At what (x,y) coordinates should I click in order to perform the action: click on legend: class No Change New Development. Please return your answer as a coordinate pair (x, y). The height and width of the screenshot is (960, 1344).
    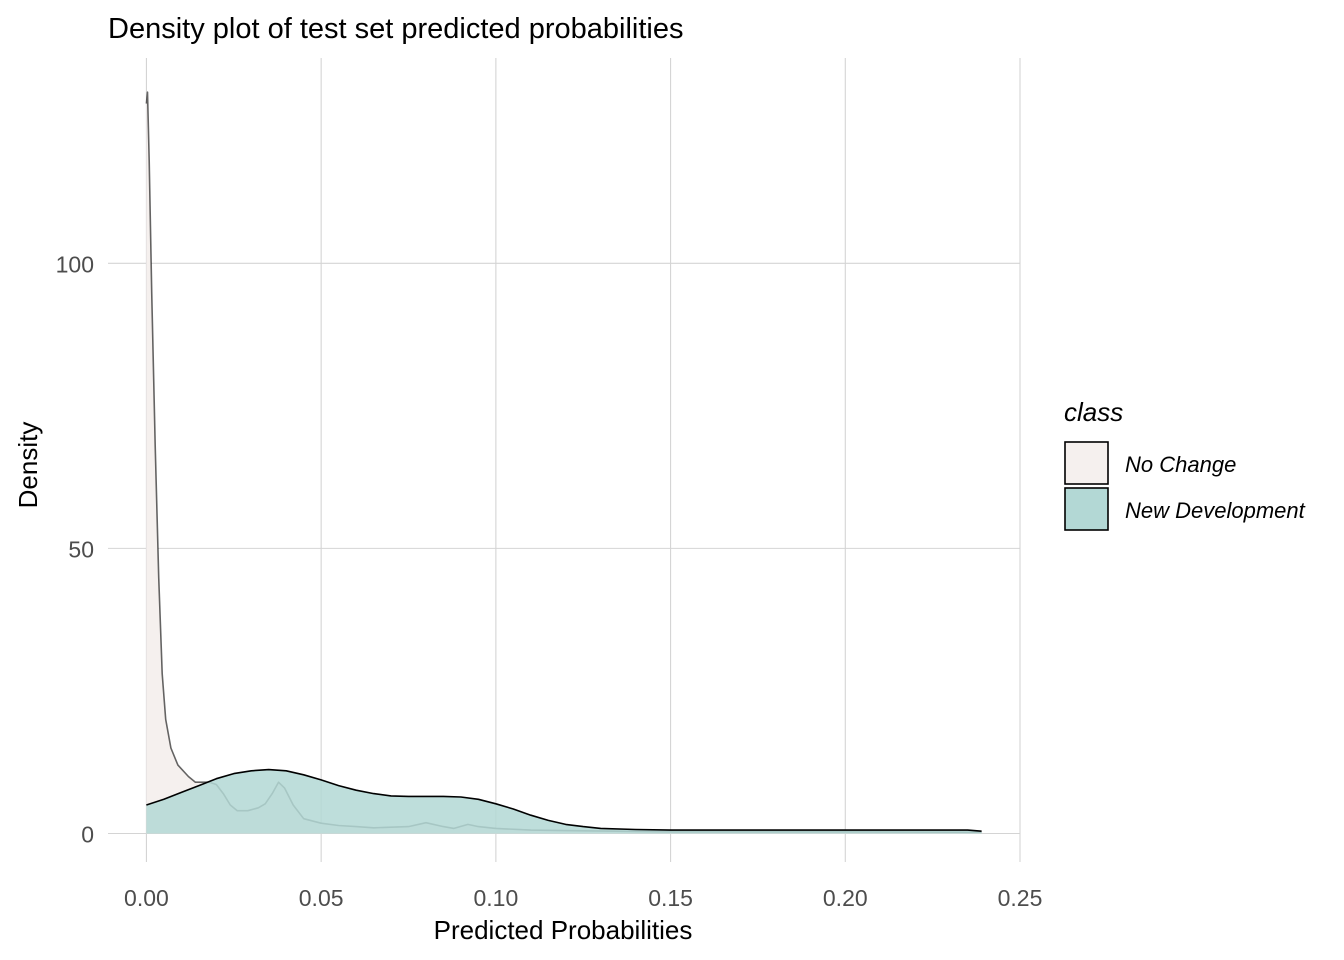
    Looking at the image, I should click on (1185, 464).